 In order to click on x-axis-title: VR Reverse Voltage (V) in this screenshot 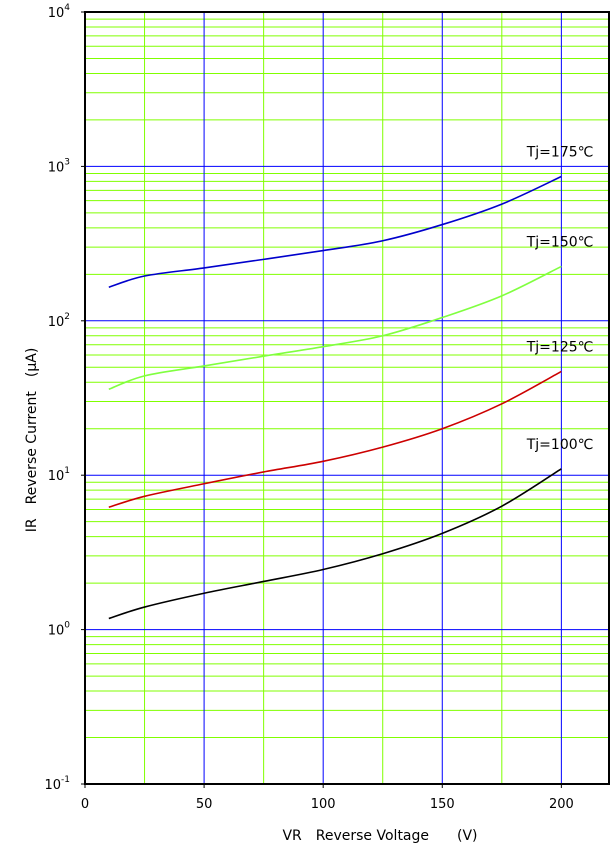, I will do `click(379, 836)`.